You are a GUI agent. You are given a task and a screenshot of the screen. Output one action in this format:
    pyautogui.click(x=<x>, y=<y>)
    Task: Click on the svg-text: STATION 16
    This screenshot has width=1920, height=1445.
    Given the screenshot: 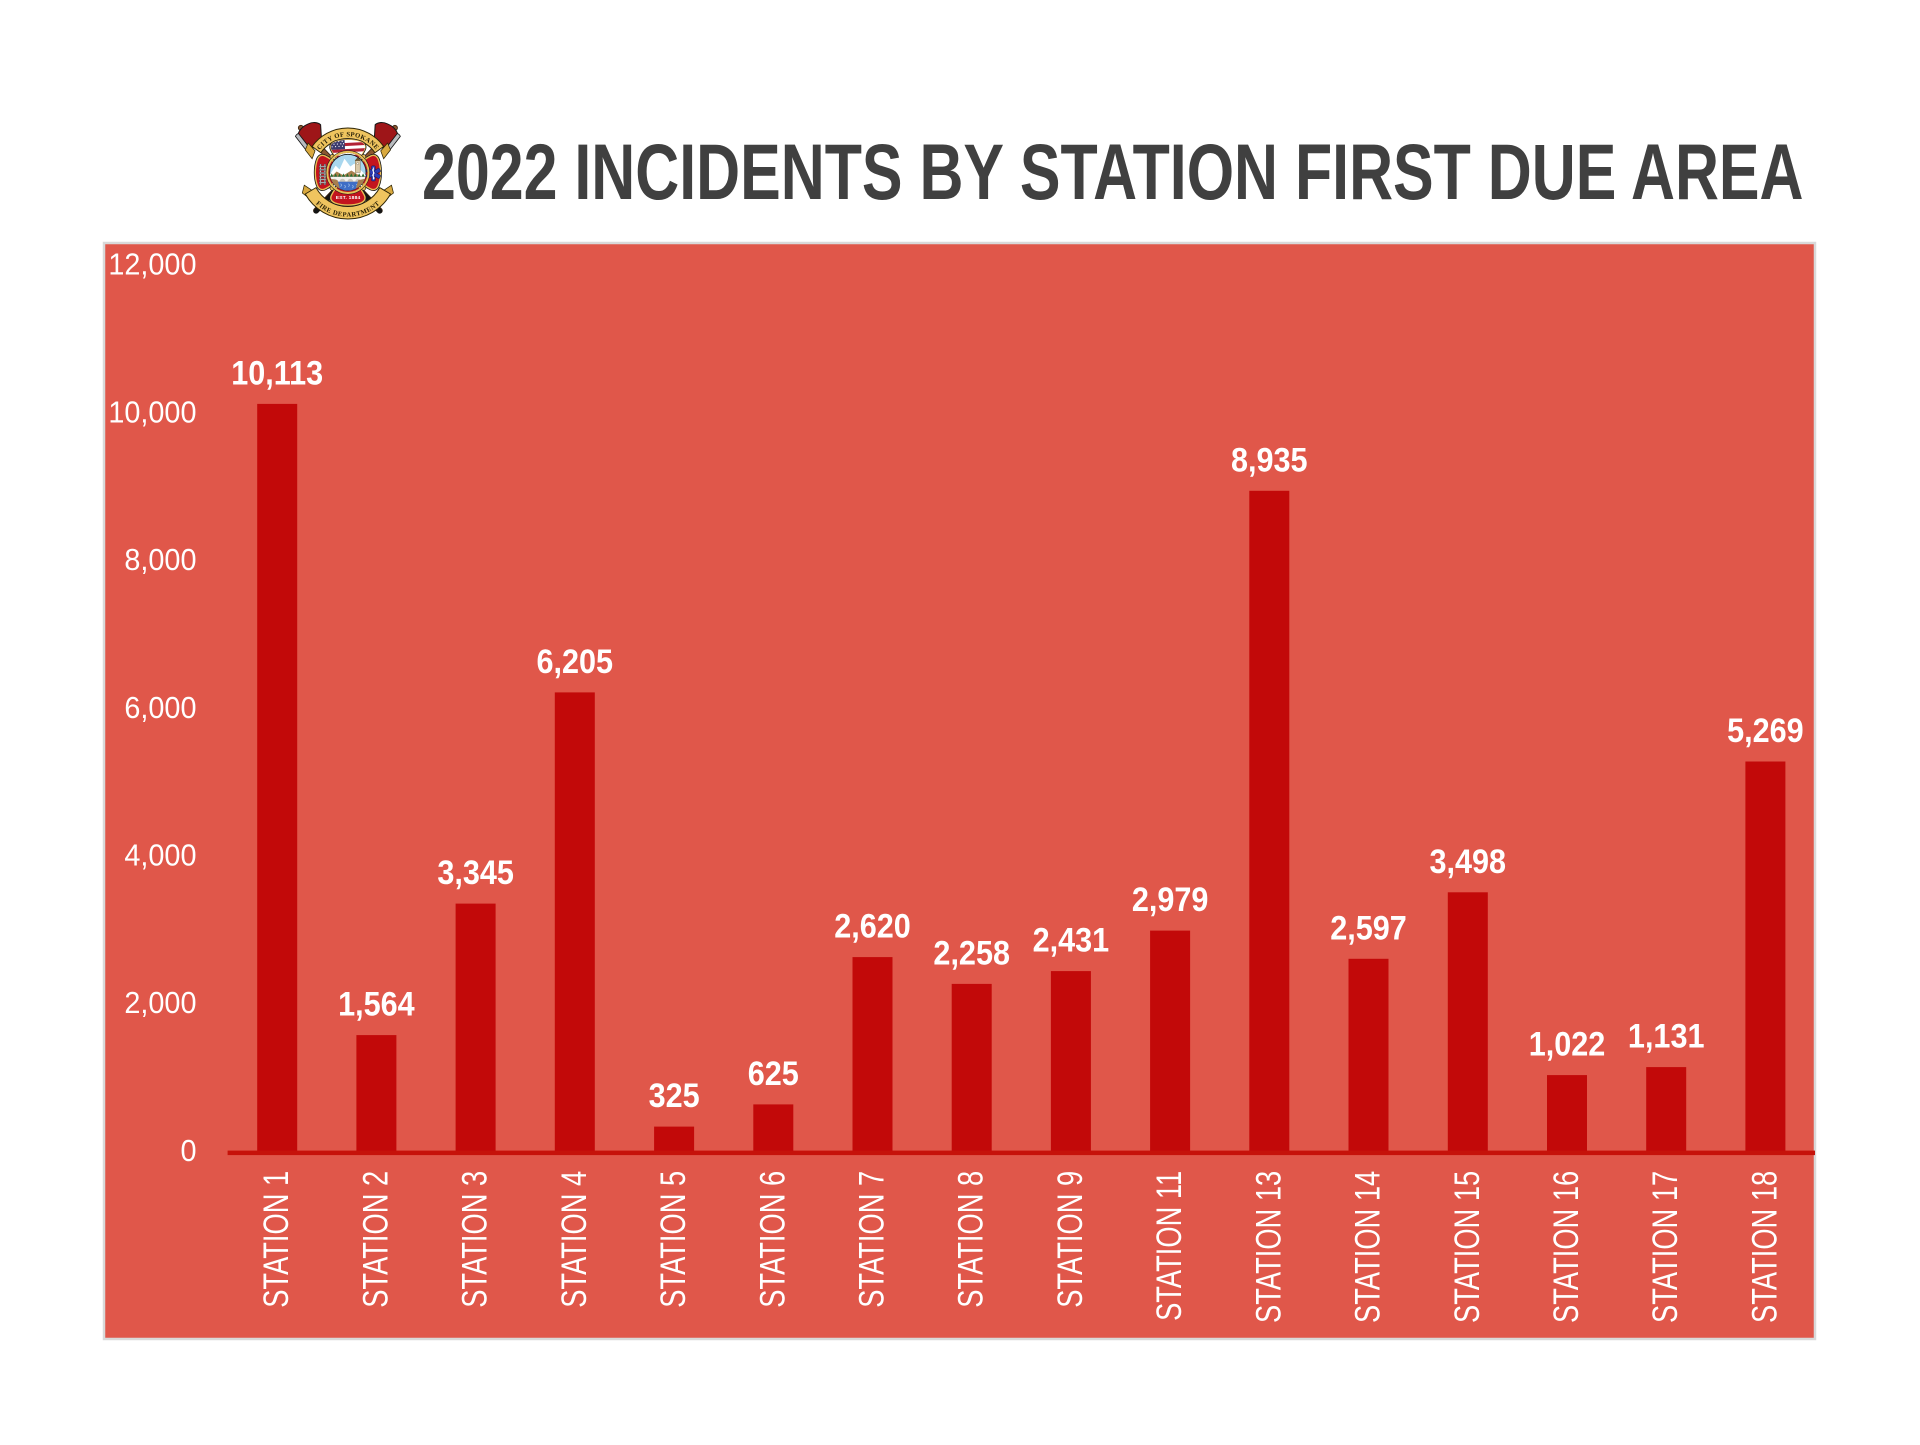 What is the action you would take?
    pyautogui.click(x=1566, y=1247)
    